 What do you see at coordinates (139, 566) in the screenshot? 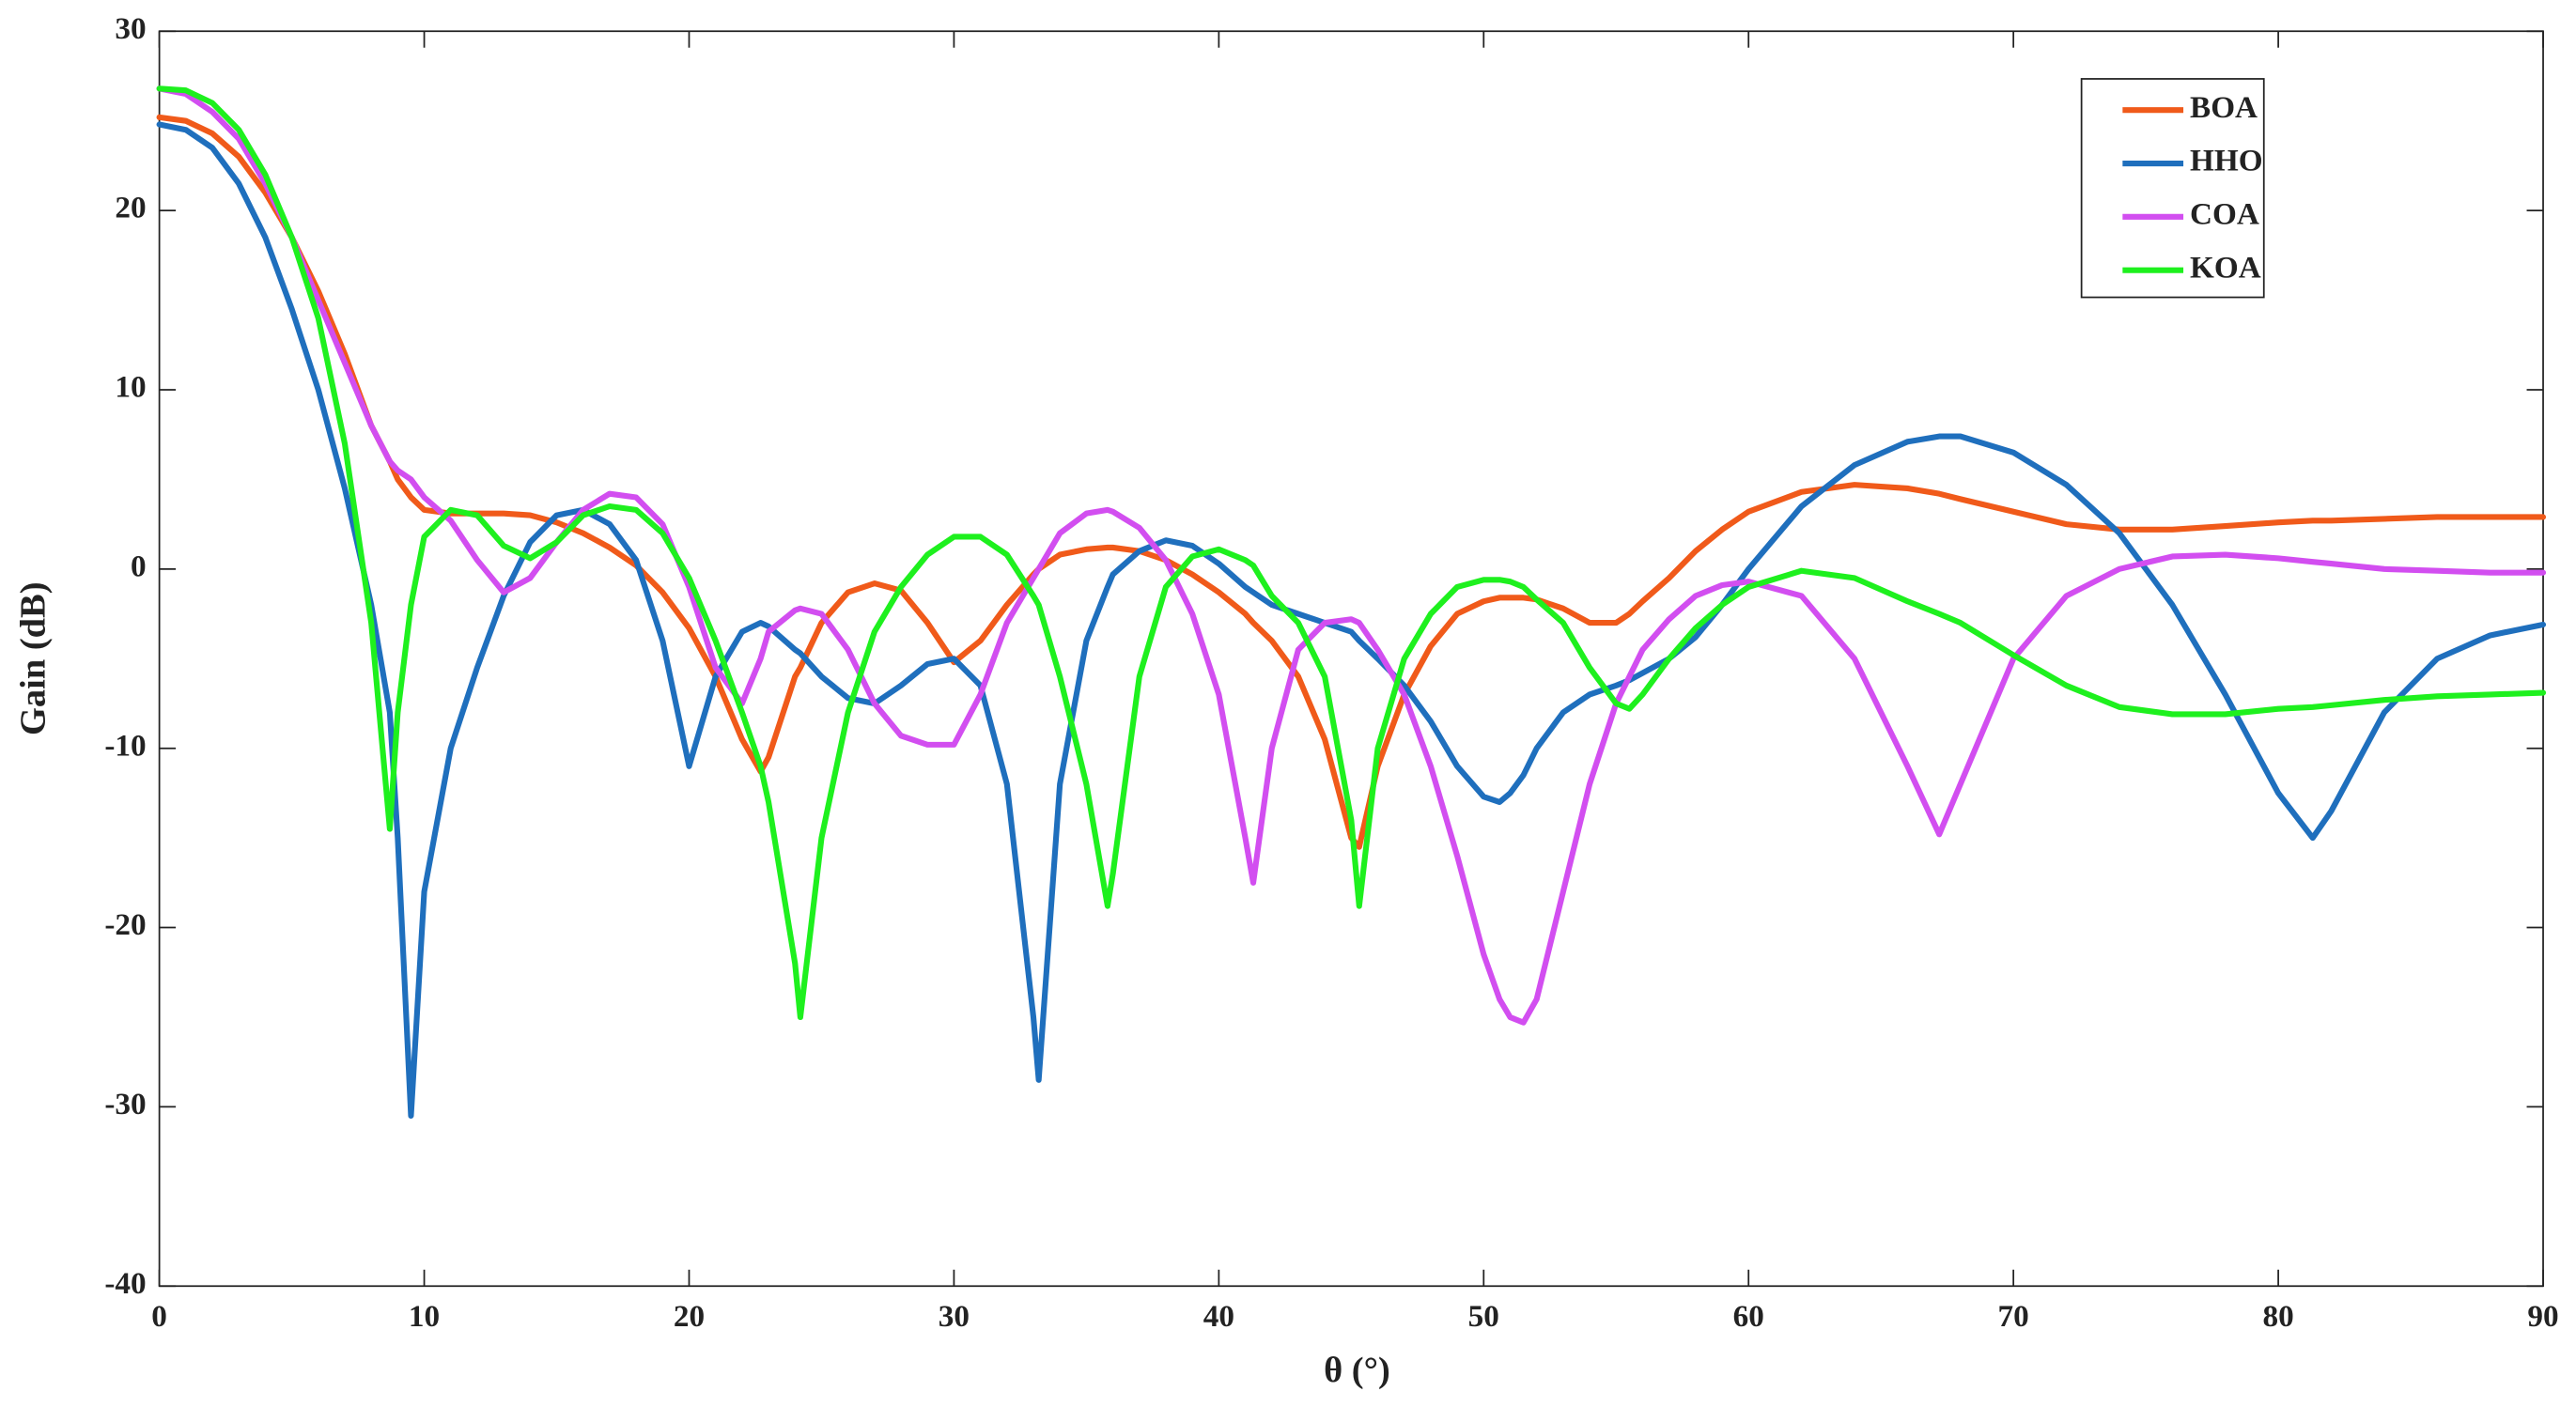
I see `y-tick-label: 0` at bounding box center [139, 566].